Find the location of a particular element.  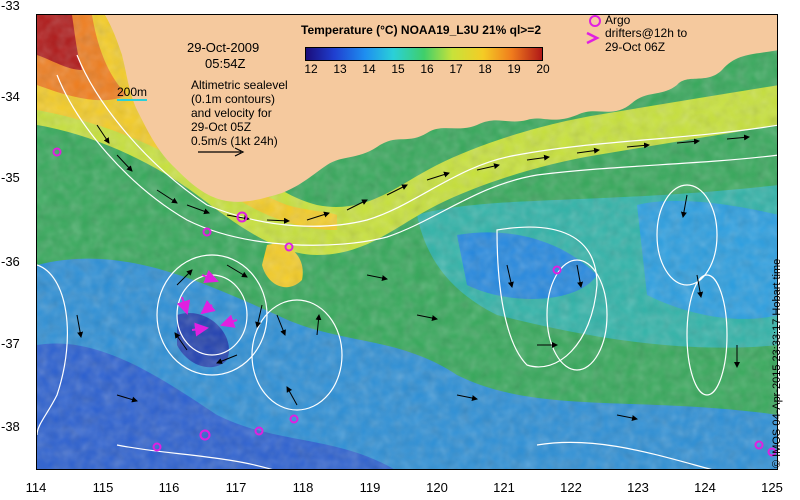

y-tick-label: -38 is located at coordinates (10, 426).